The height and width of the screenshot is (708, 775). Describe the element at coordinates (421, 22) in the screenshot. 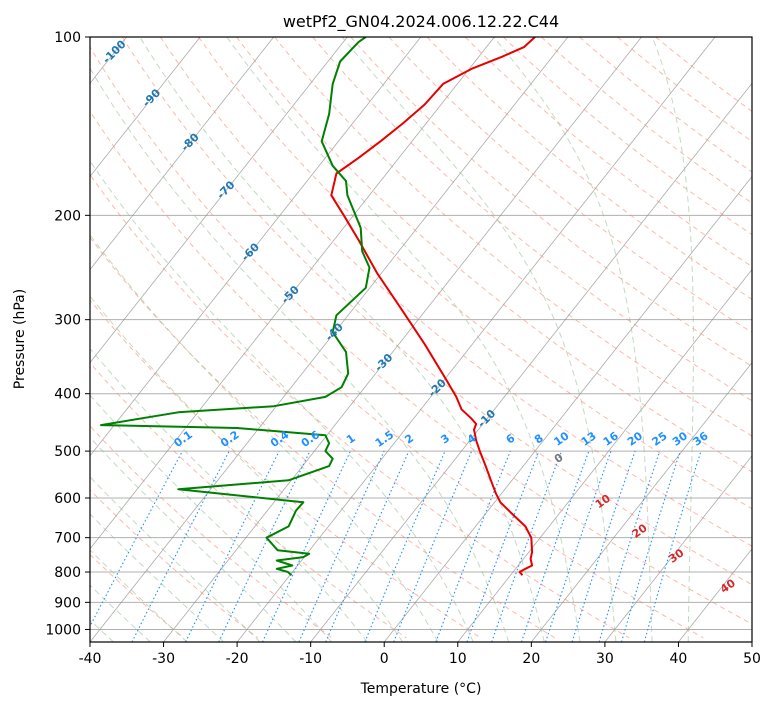

I see `chart-title: wetPf2_GN04.2024.006.12.22.C44` at that location.